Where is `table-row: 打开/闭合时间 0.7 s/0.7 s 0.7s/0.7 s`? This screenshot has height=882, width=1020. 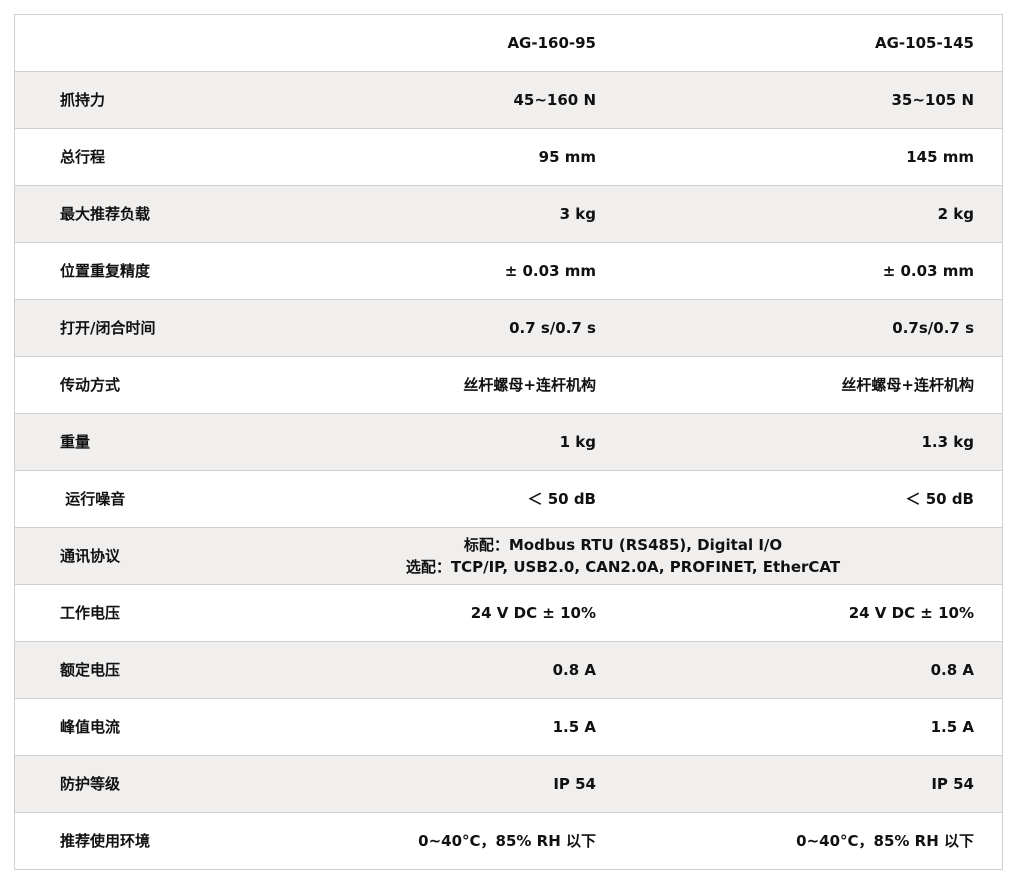 table-row: 打开/闭合时间 0.7 s/0.7 s 0.7s/0.7 s is located at coordinates (508, 328).